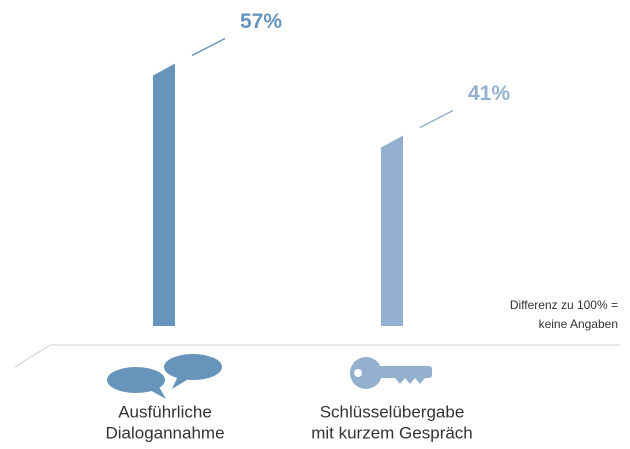 This screenshot has height=449, width=630. Describe the element at coordinates (391, 373) in the screenshot. I see `key-icon` at that location.